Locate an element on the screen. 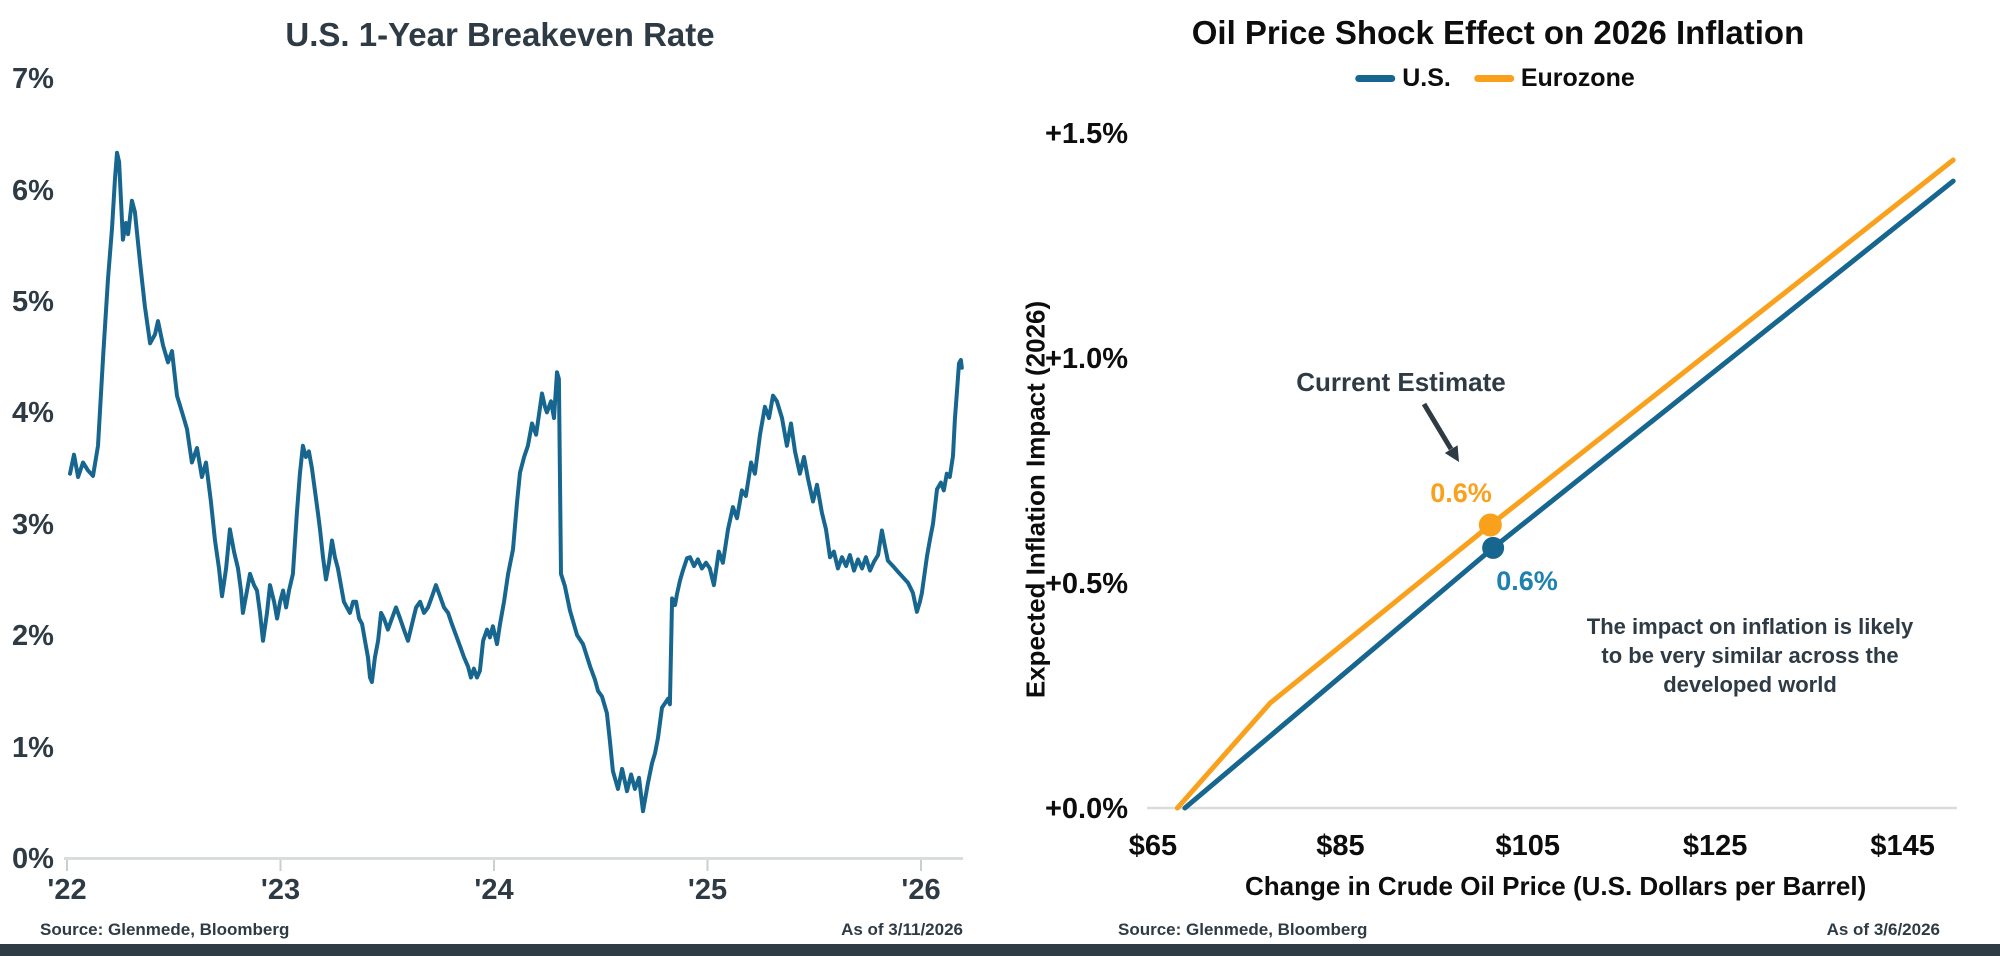  right-x-tick-label: $85 is located at coordinates (1340, 846).